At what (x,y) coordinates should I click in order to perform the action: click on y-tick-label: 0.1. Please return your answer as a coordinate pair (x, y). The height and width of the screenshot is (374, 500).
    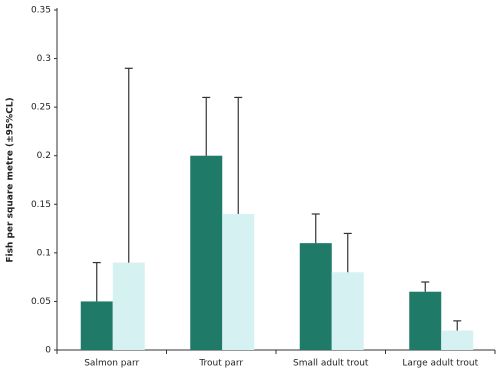
    Looking at the image, I should click on (44, 253).